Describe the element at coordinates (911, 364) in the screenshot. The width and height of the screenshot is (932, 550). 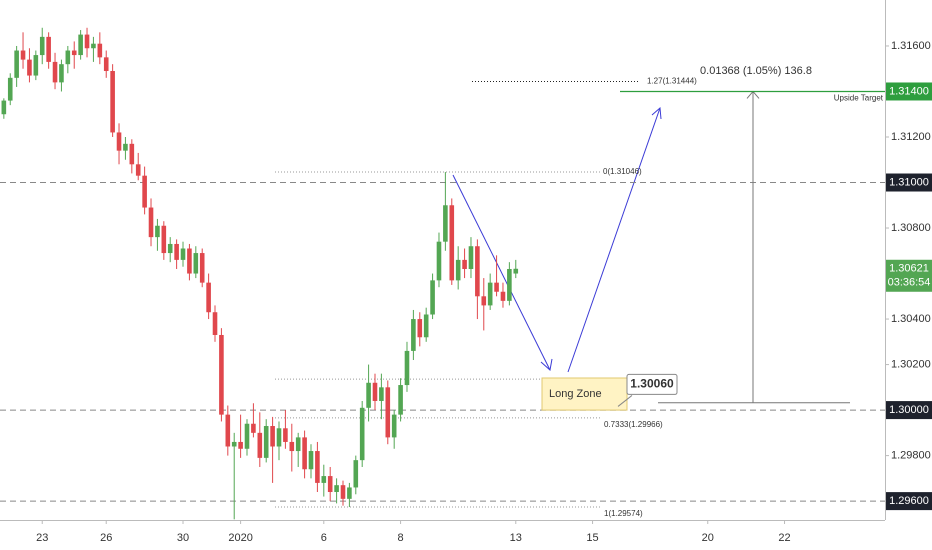
I see `y-tick-label: 1.30200` at that location.